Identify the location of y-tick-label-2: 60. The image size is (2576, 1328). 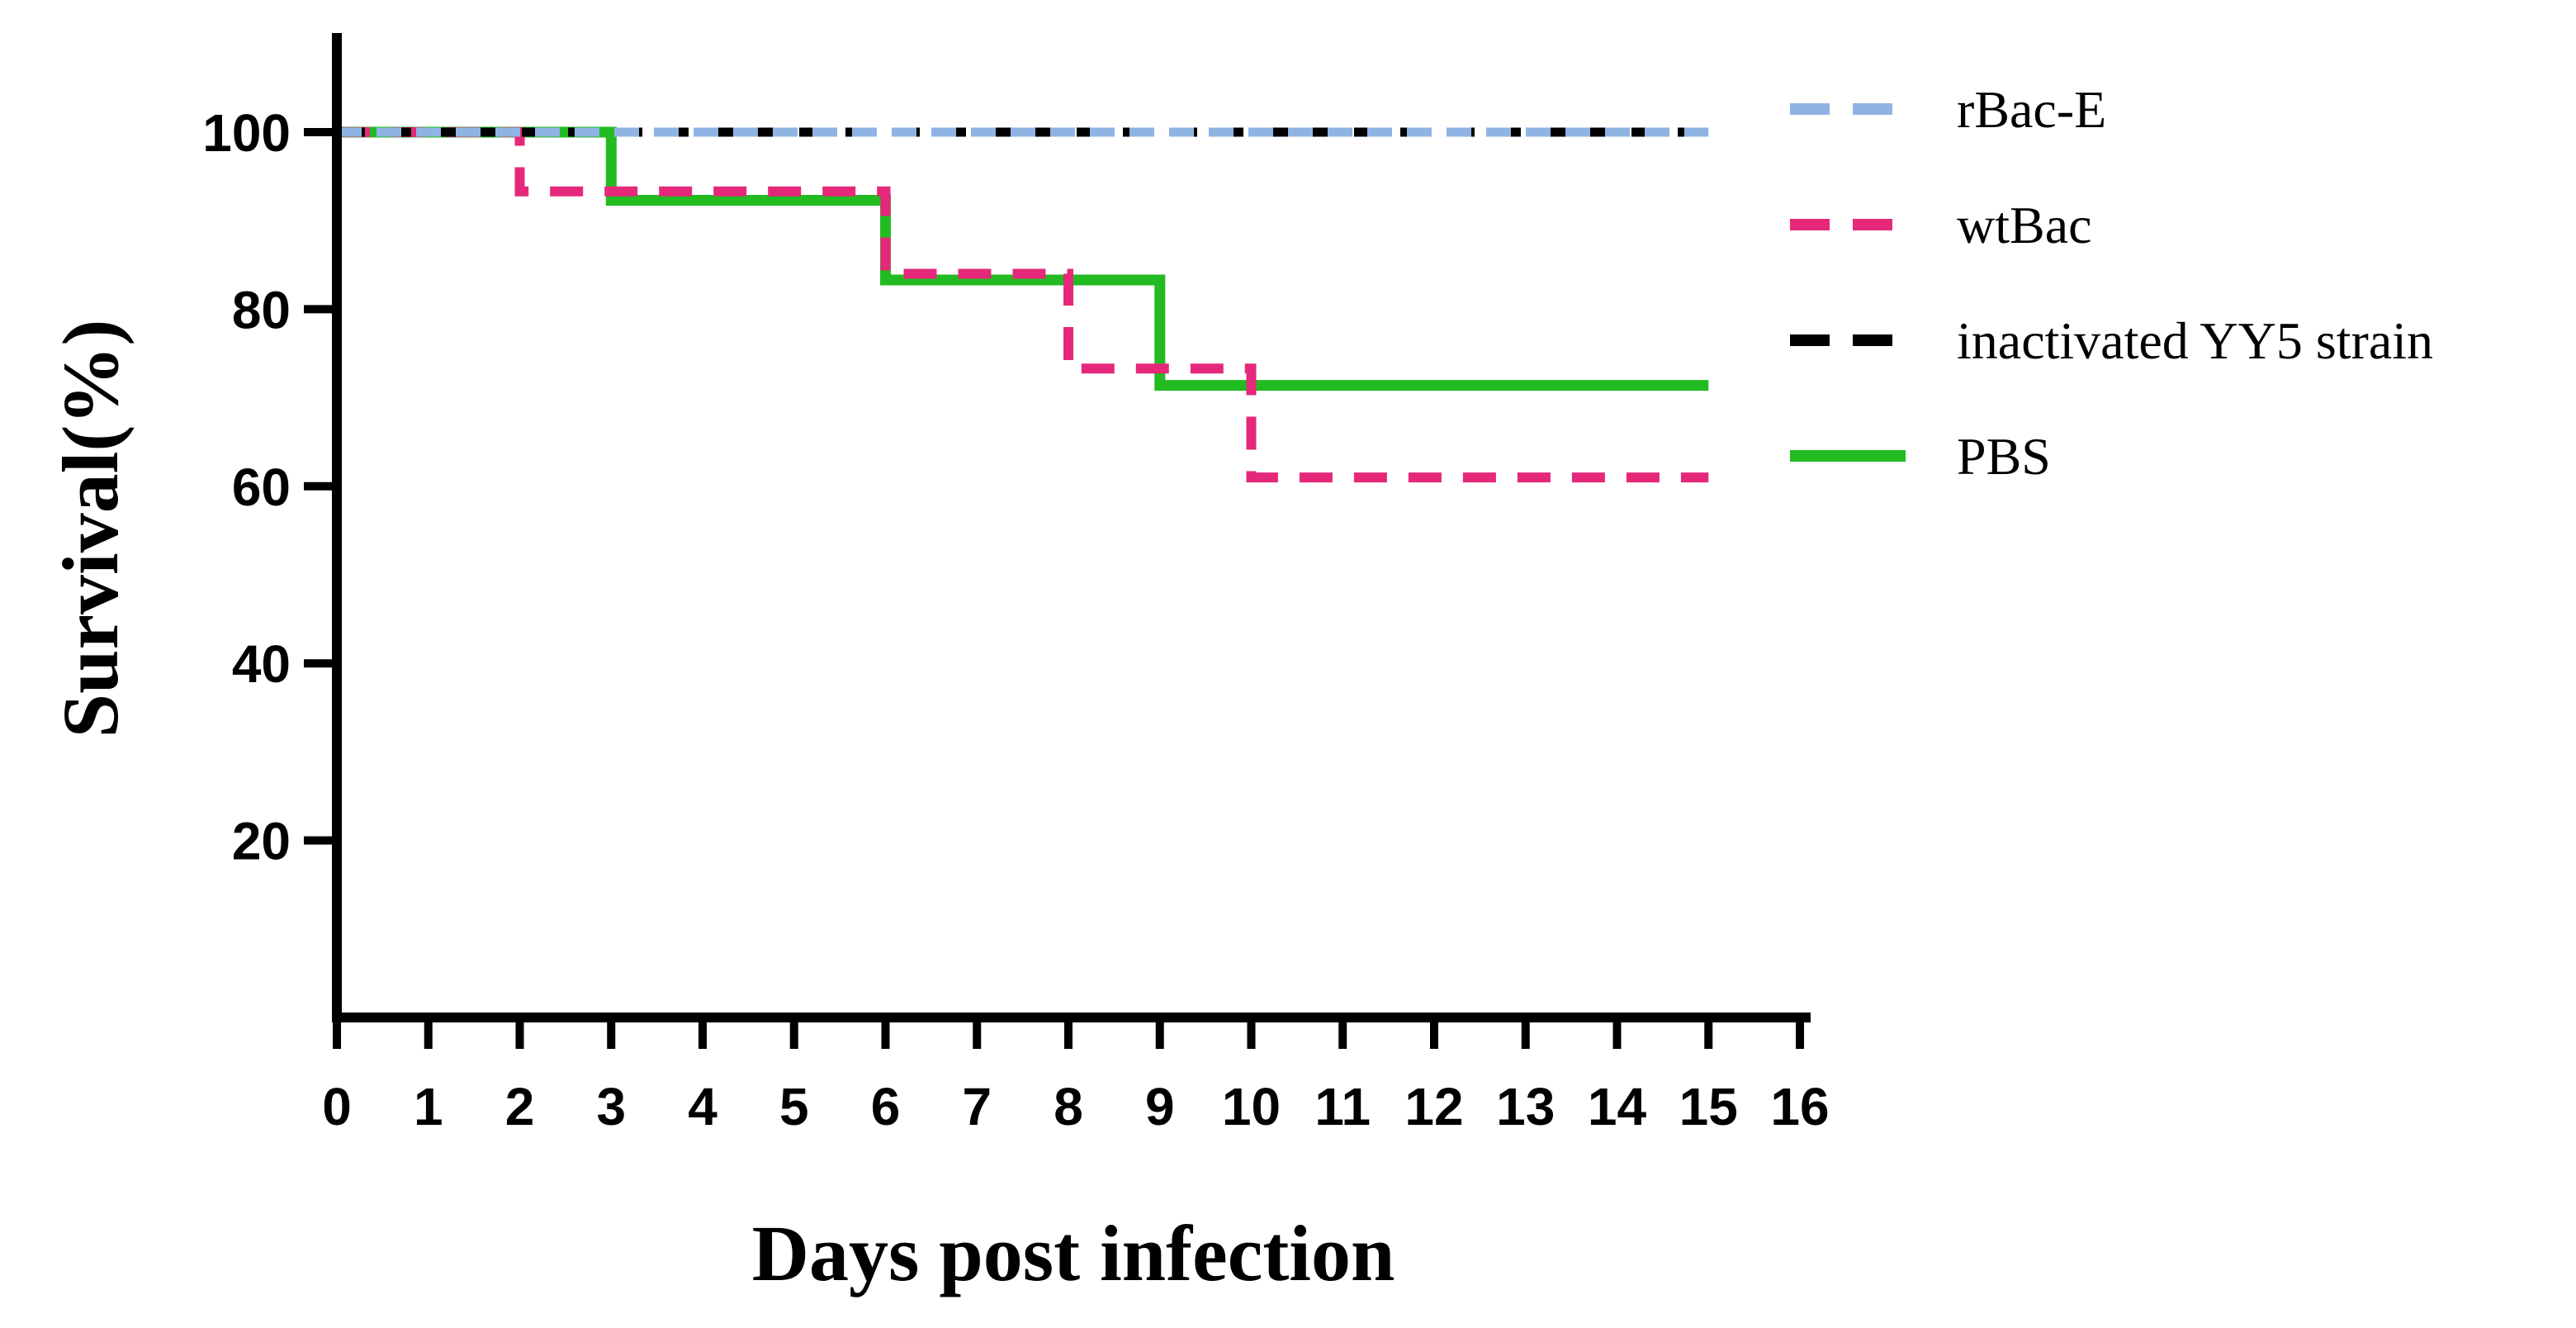
(261, 487).